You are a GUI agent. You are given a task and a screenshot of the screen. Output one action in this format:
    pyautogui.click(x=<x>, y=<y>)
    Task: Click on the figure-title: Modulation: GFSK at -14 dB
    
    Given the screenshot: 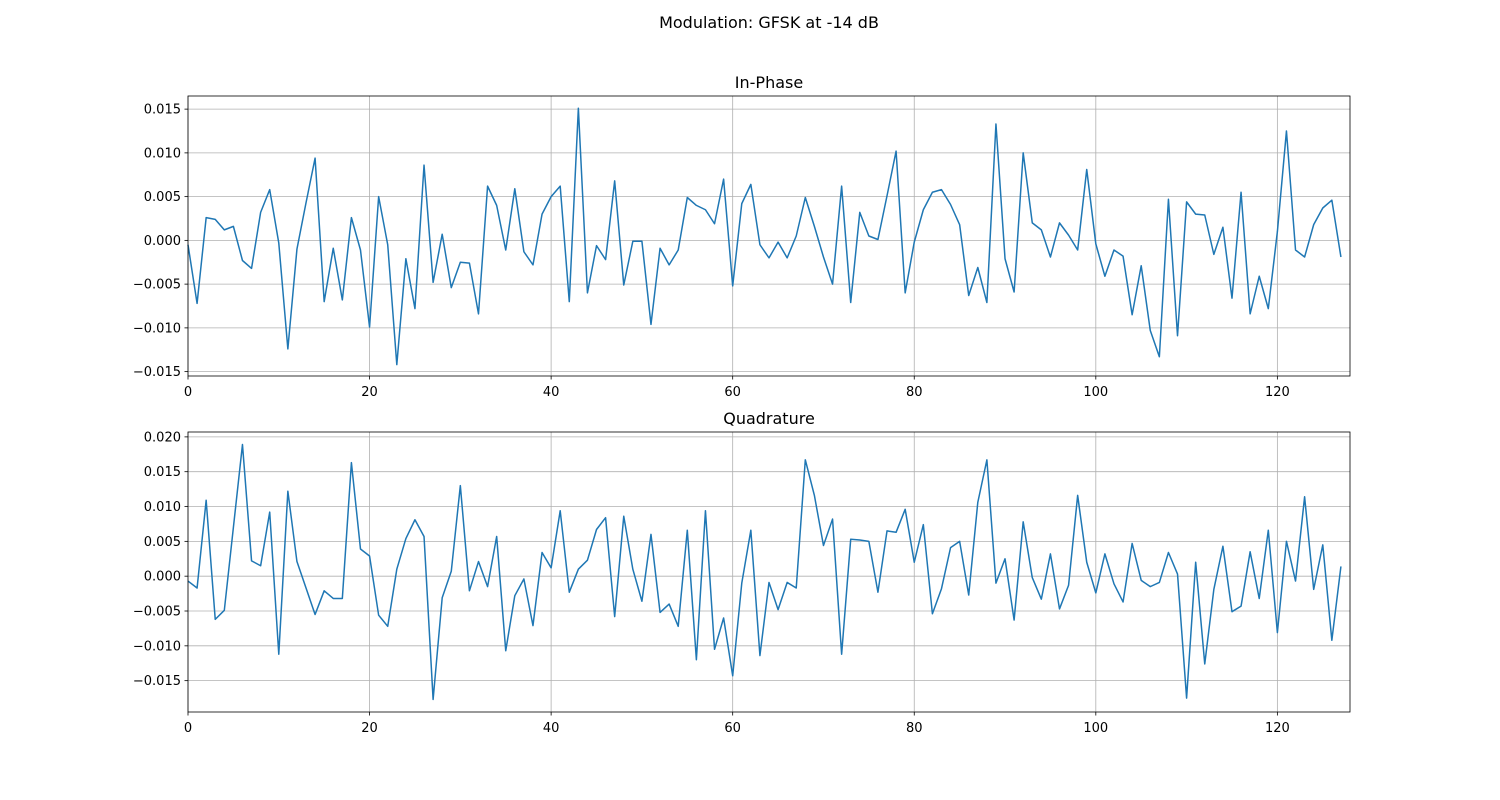 What is the action you would take?
    pyautogui.click(x=769, y=22)
    